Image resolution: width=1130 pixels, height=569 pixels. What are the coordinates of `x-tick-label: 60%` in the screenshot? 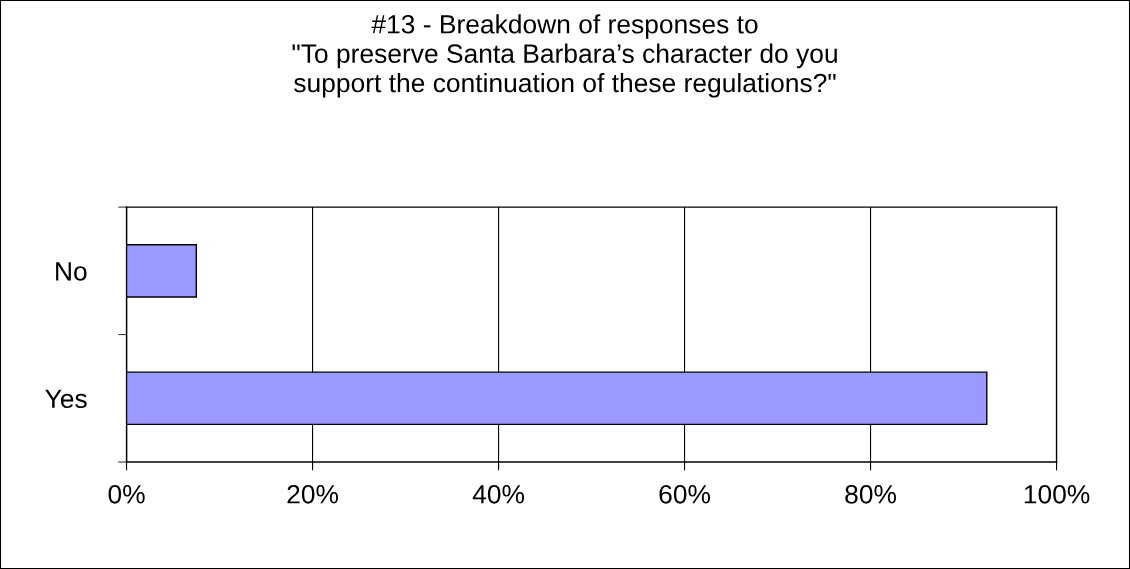 It's located at (685, 494).